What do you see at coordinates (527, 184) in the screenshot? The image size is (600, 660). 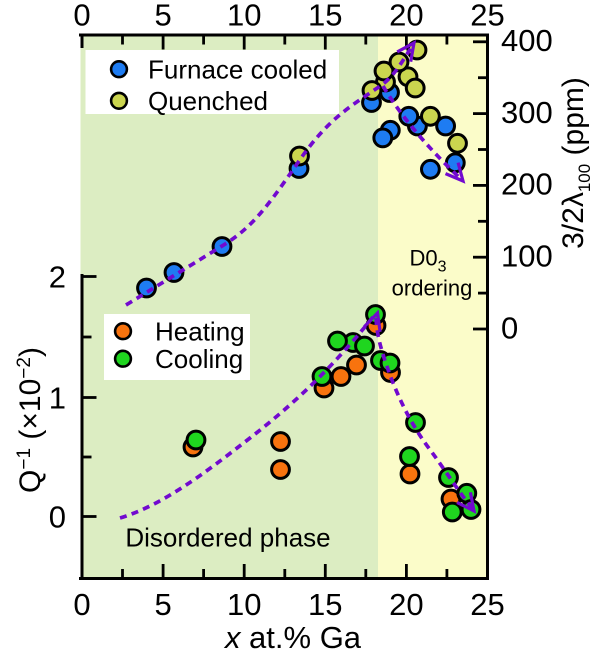 I see `svg-text: 200` at bounding box center [527, 184].